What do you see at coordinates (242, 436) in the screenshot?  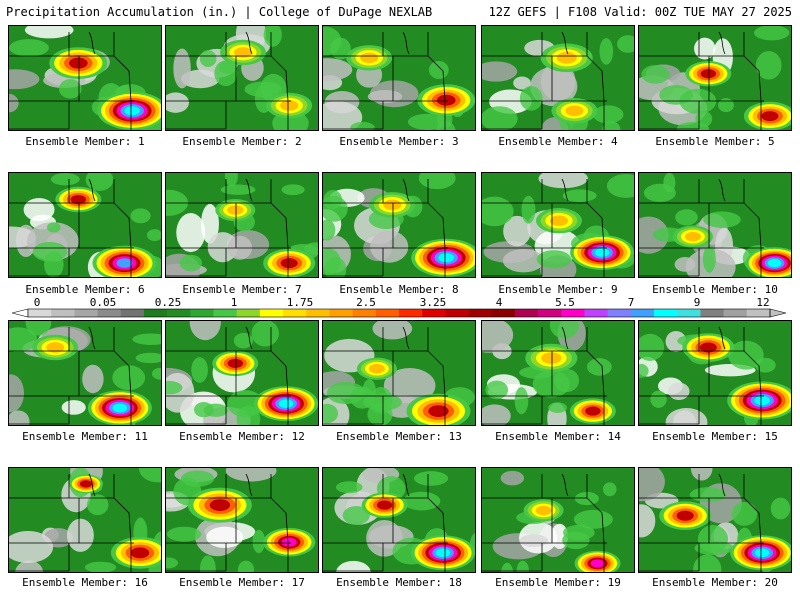 I see `member-label-12: Ensemble Member: 12` at bounding box center [242, 436].